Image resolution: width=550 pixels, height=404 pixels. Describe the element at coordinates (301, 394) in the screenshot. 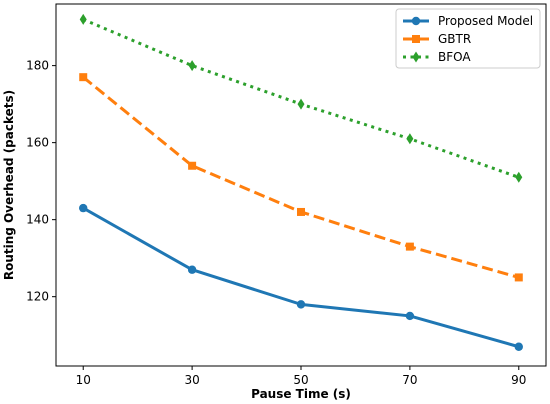

I see `x-axis-label: Pause Time (s)` at that location.